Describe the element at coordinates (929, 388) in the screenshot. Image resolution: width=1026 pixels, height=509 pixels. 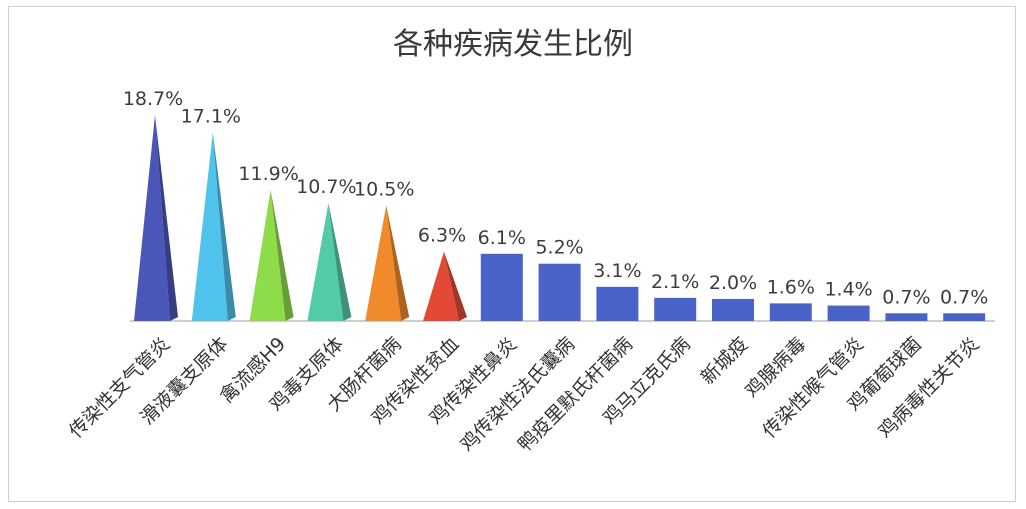
I see `category-tick-label: 鸡病毒性关节炎` at that location.